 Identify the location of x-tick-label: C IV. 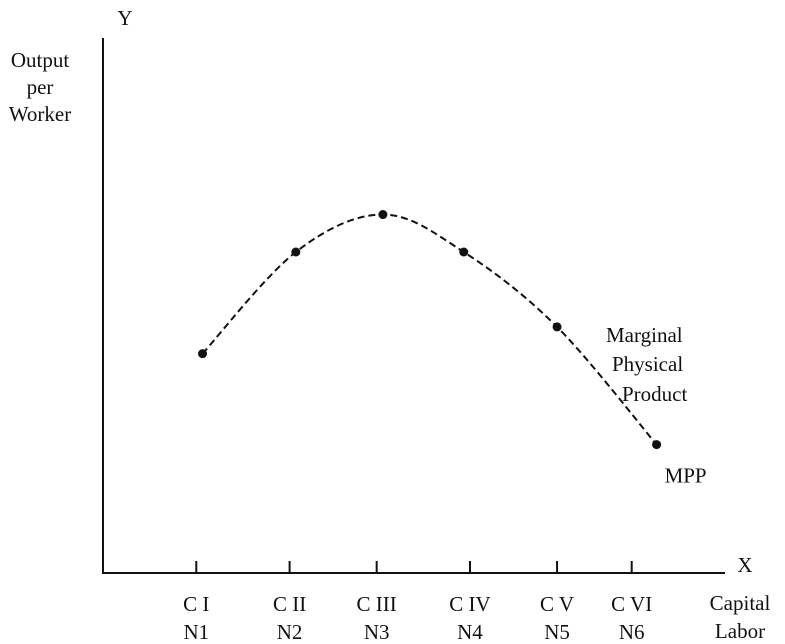
(469, 604).